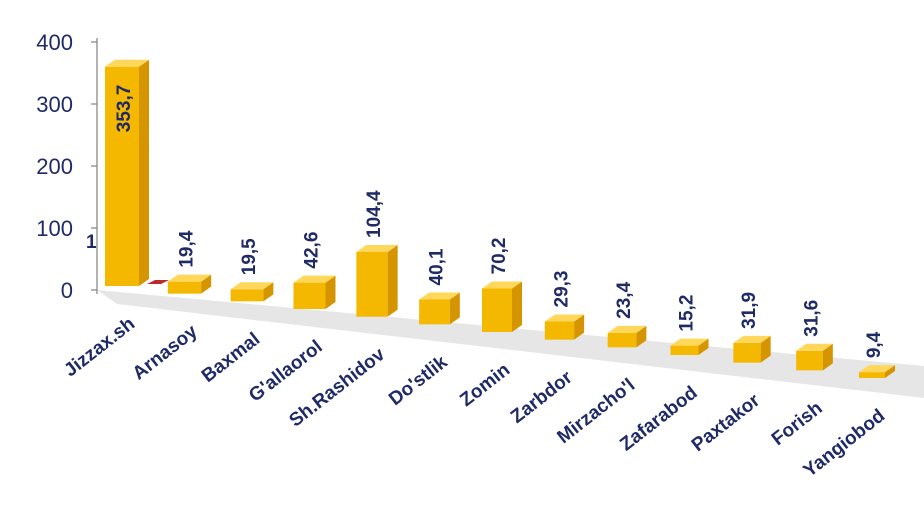 This screenshot has width=924, height=513. I want to click on data-label: 353,7, so click(124, 109).